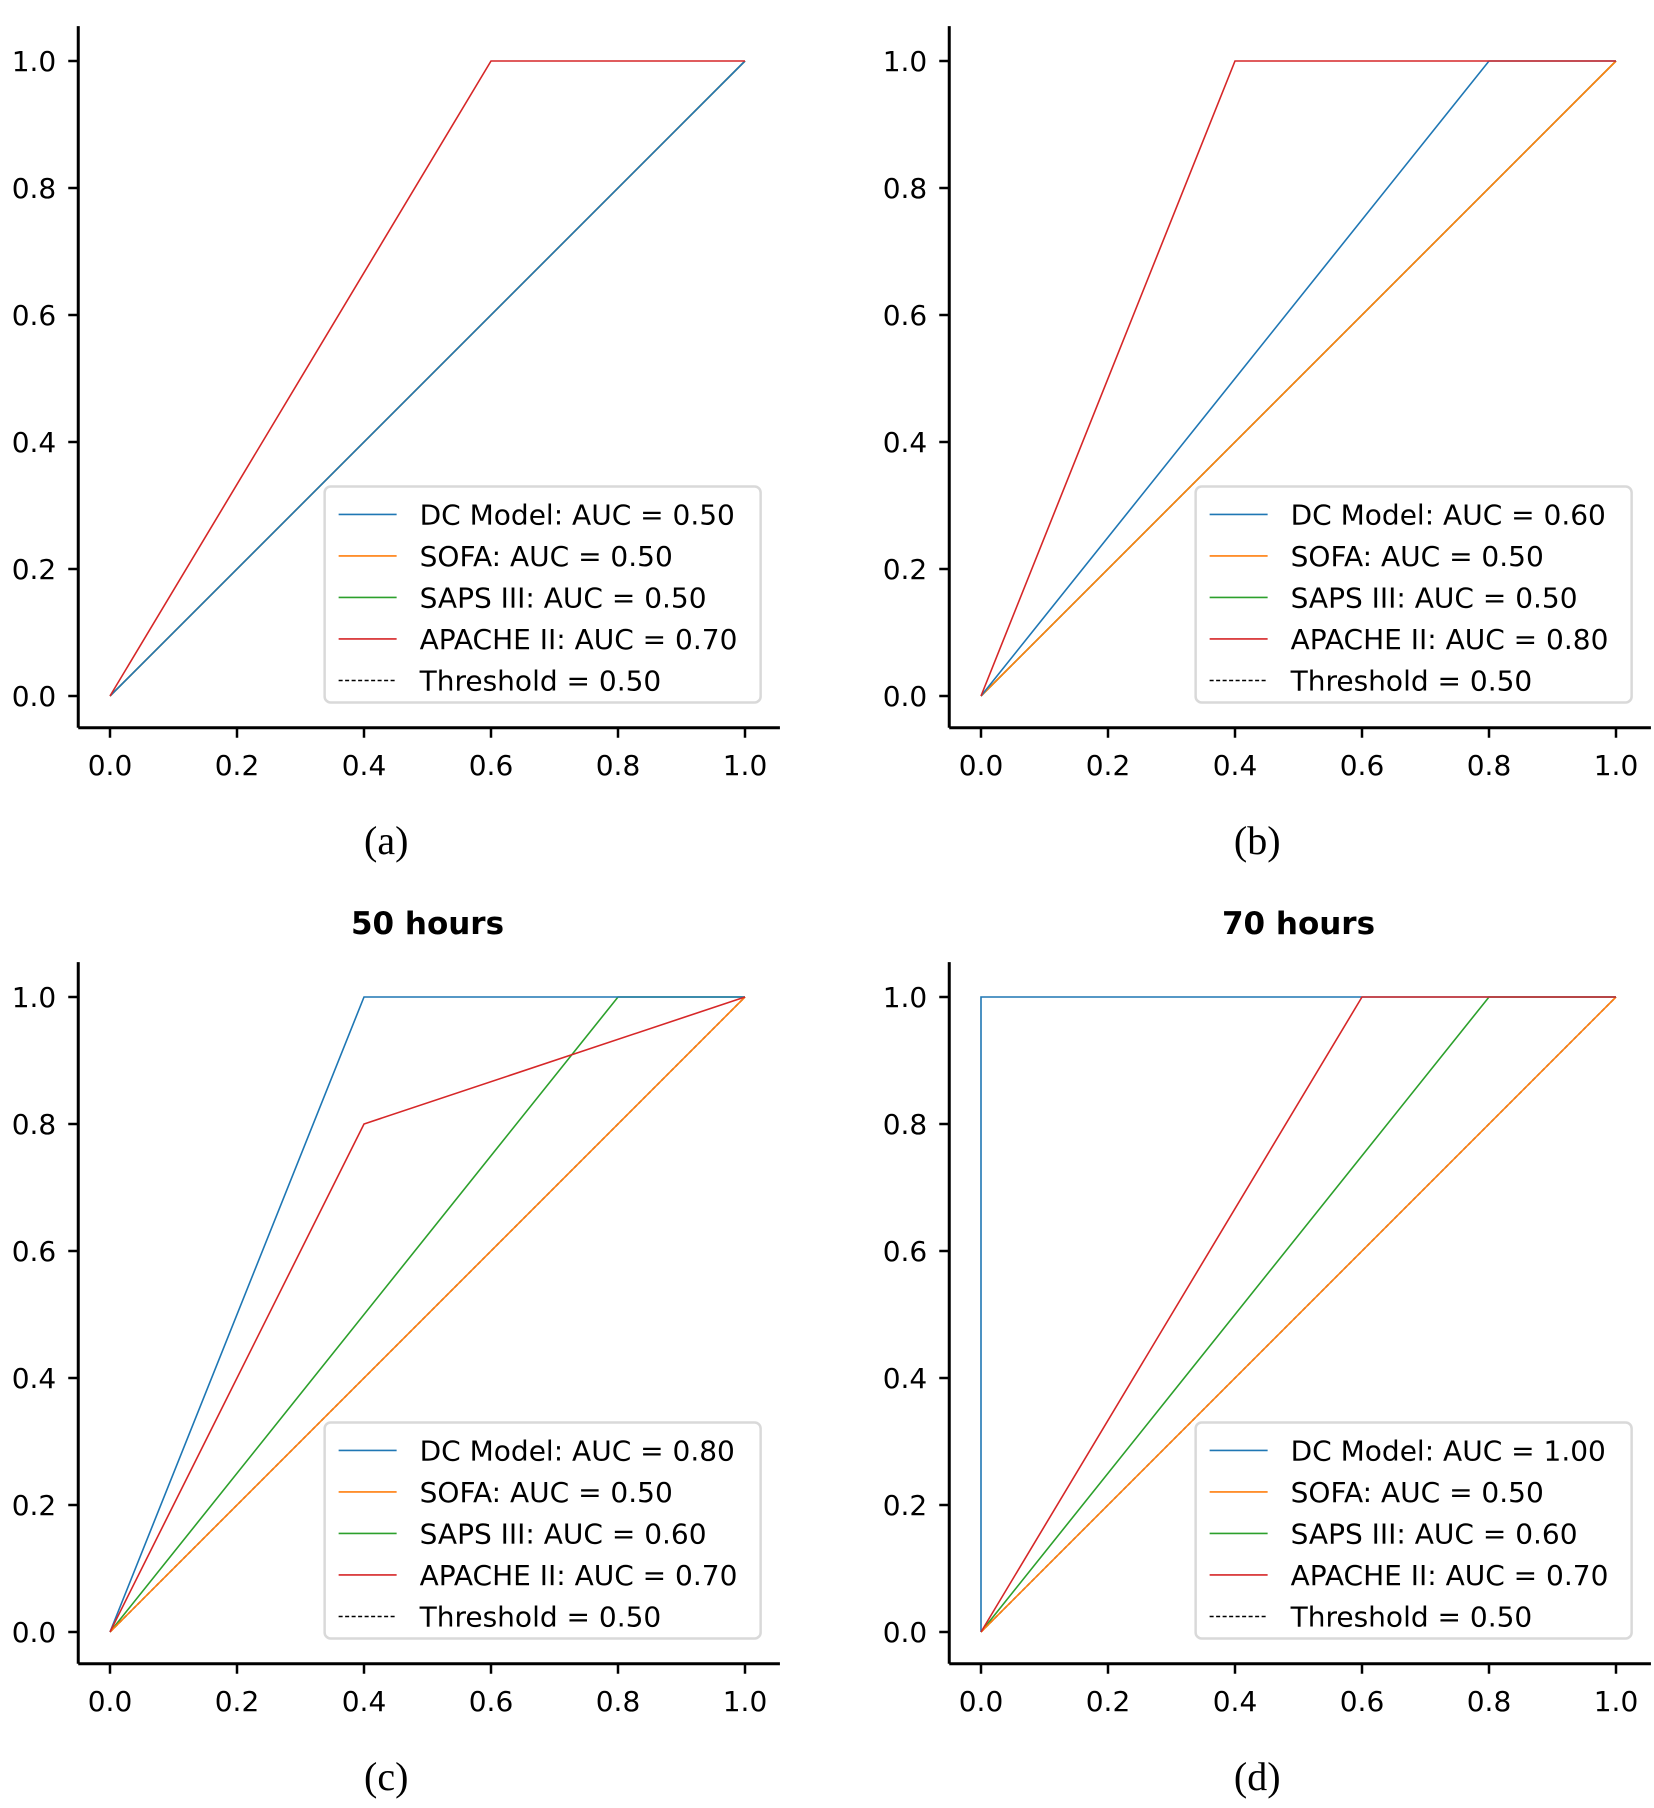 The width and height of the screenshot is (1654, 1808). I want to click on legend-label: APACHE II: AUC = 0.80, so click(1450, 639).